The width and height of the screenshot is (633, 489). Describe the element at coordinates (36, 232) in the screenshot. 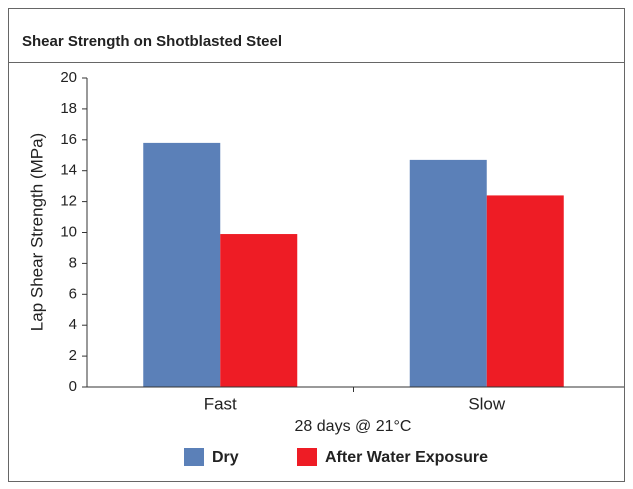

I see `y-axis-label: Lap Shear Strength (MPa)` at that location.